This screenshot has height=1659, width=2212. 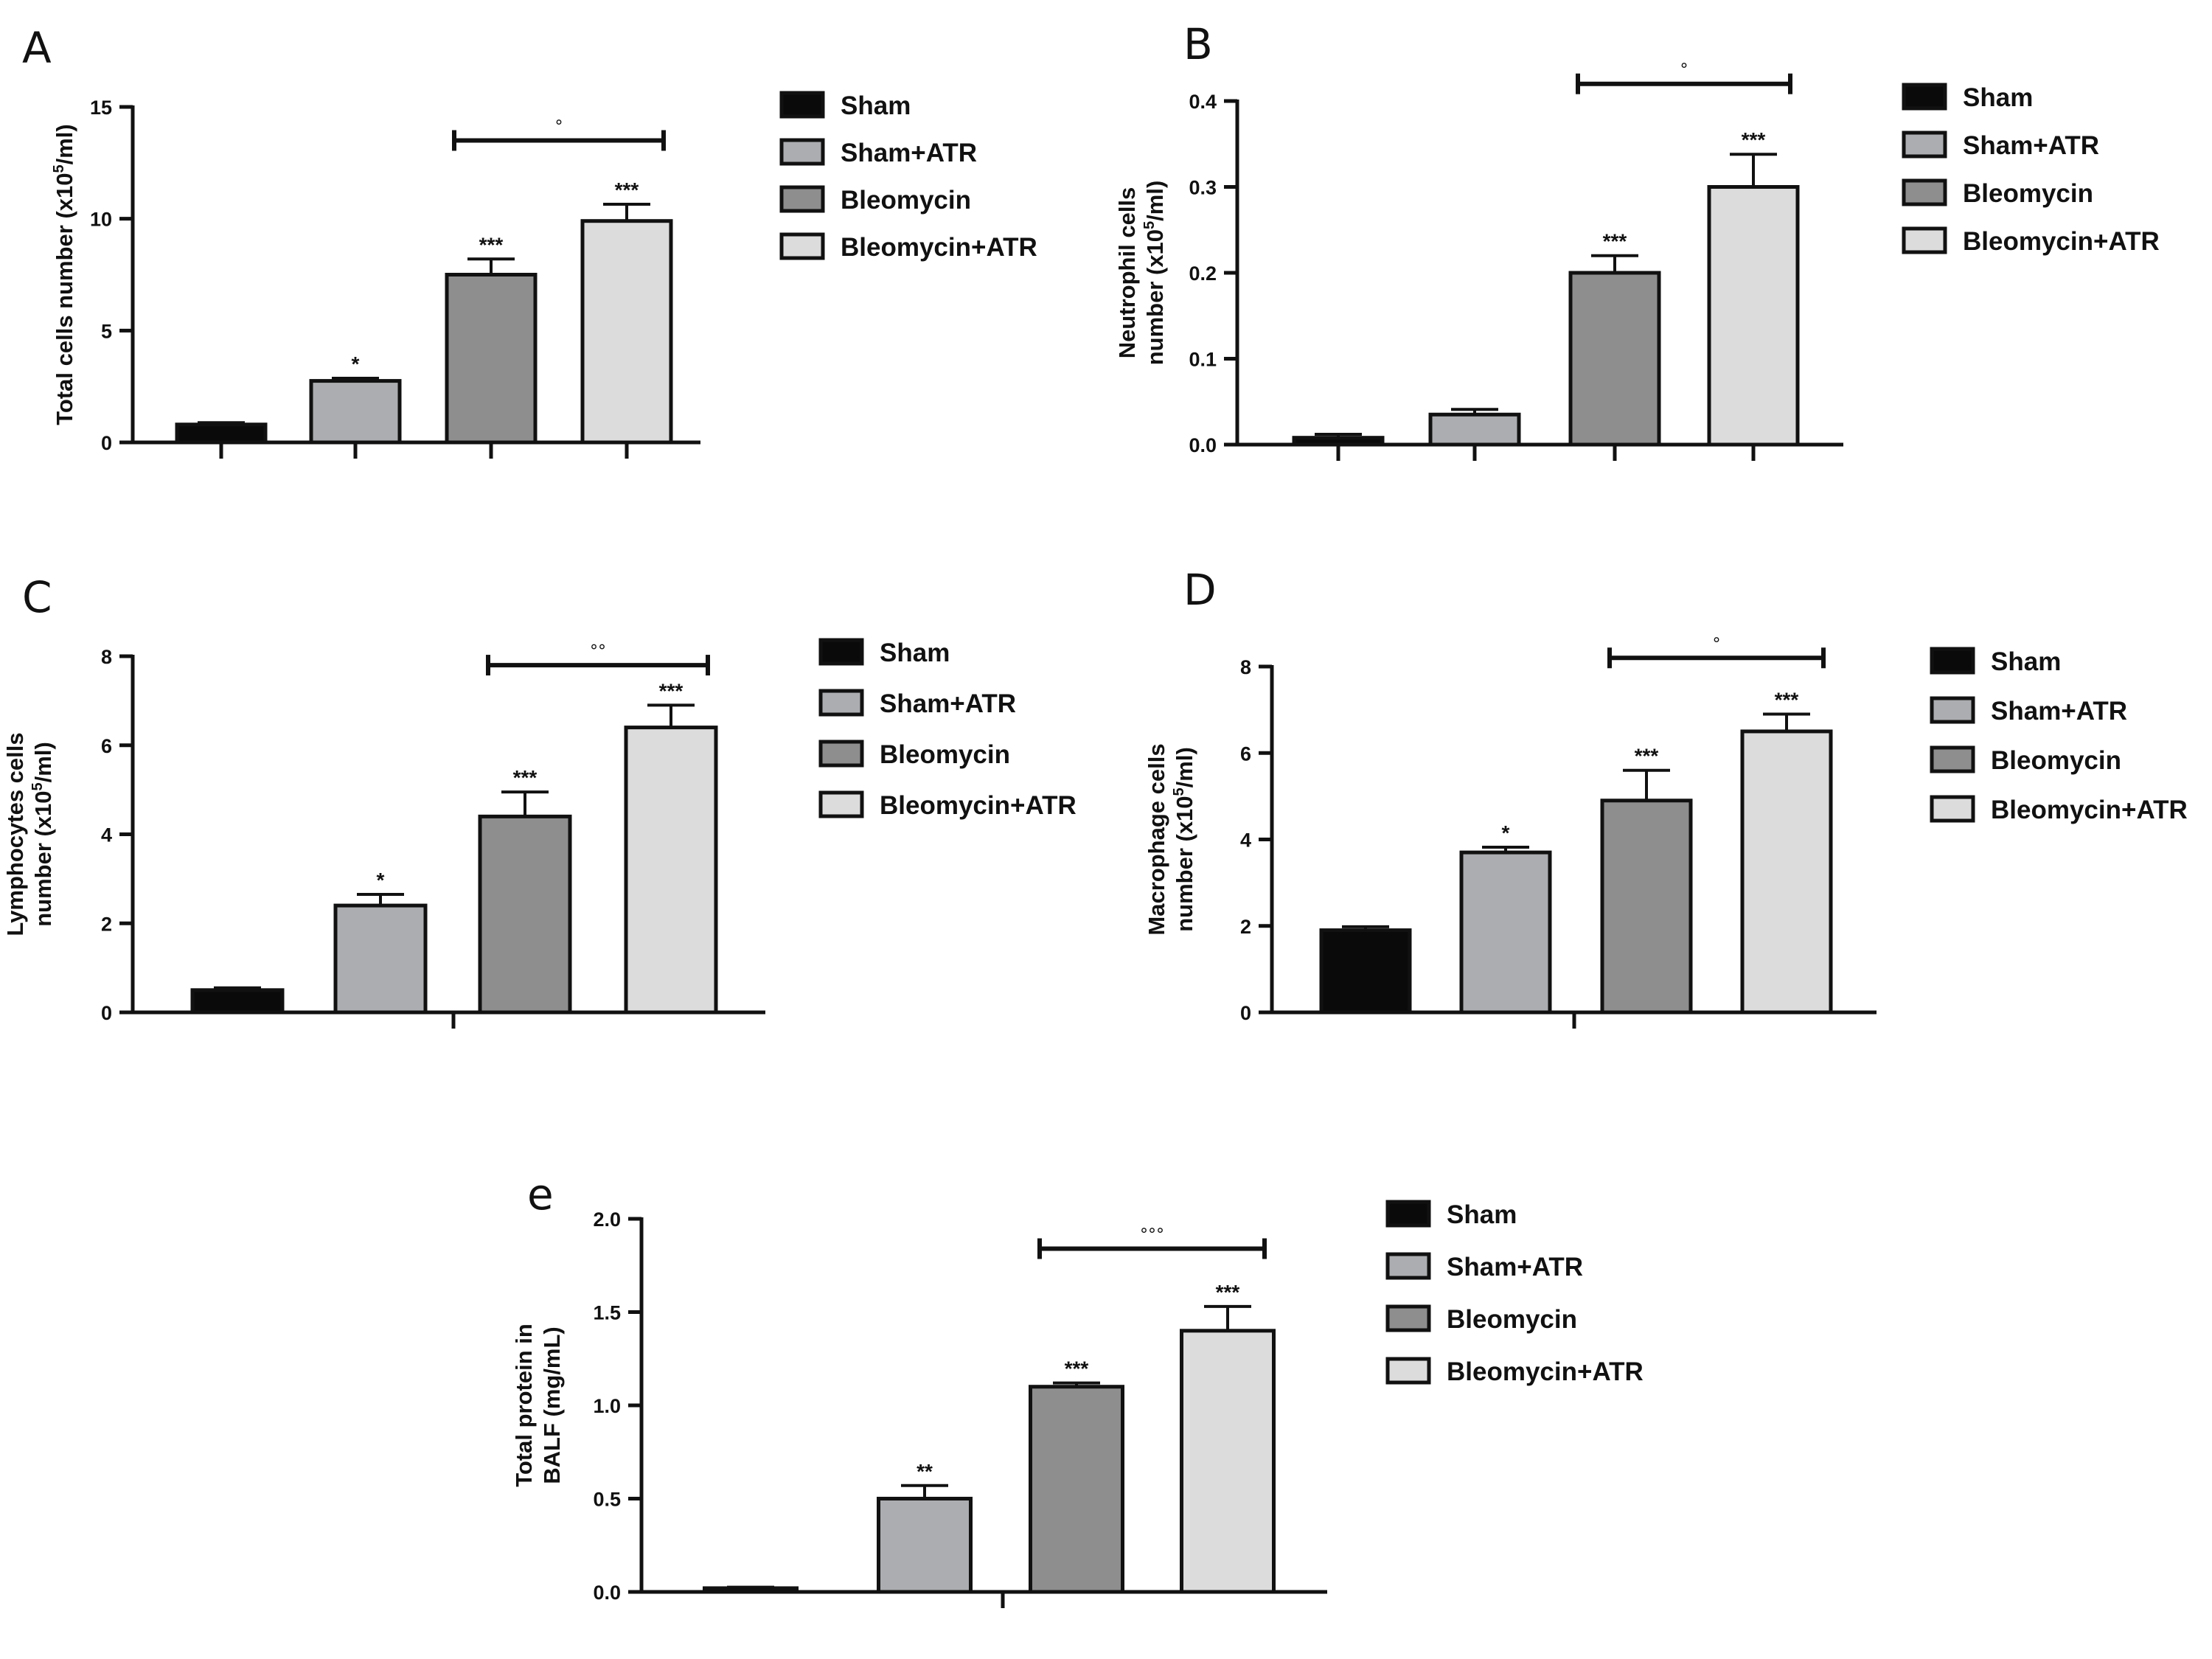 I want to click on panel-letter: C, so click(x=37, y=597).